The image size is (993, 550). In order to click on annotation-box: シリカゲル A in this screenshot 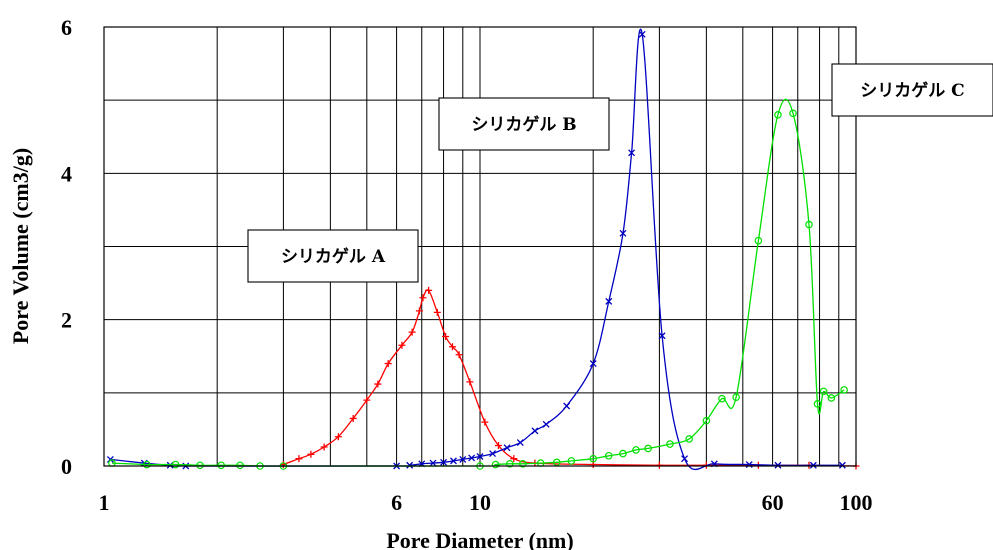, I will do `click(333, 256)`.